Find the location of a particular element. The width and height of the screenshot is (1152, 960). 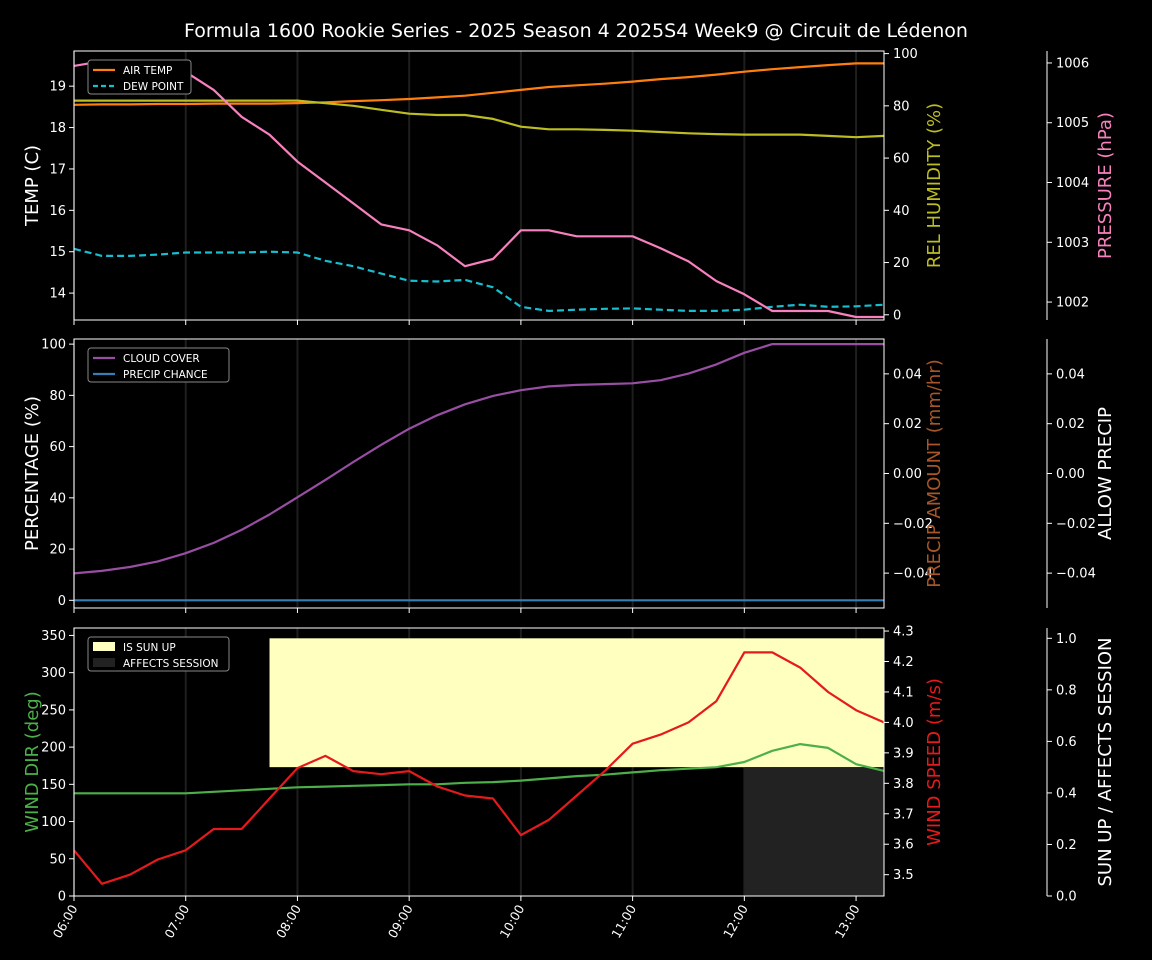

y-tick-label: 4.1 is located at coordinates (903, 692).